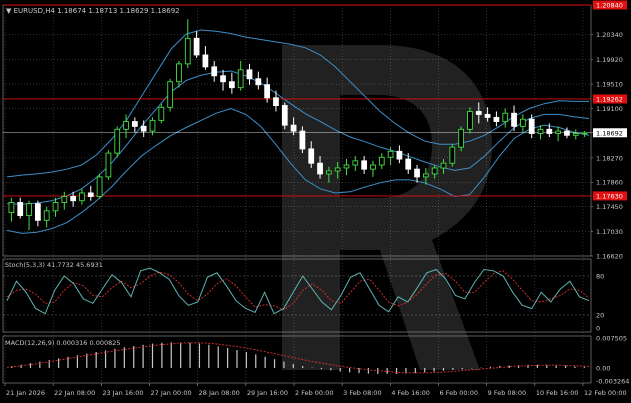 This screenshot has width=631, height=403. Describe the element at coordinates (219, 393) in the screenshot. I see `time-tick-label: 28 Jan 08:00` at that location.